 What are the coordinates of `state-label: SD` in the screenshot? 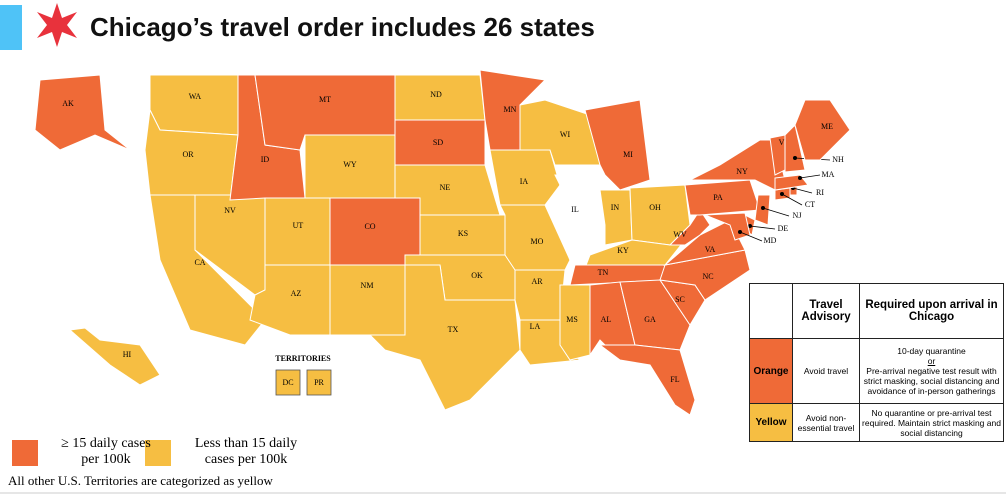 It's located at (438, 142).